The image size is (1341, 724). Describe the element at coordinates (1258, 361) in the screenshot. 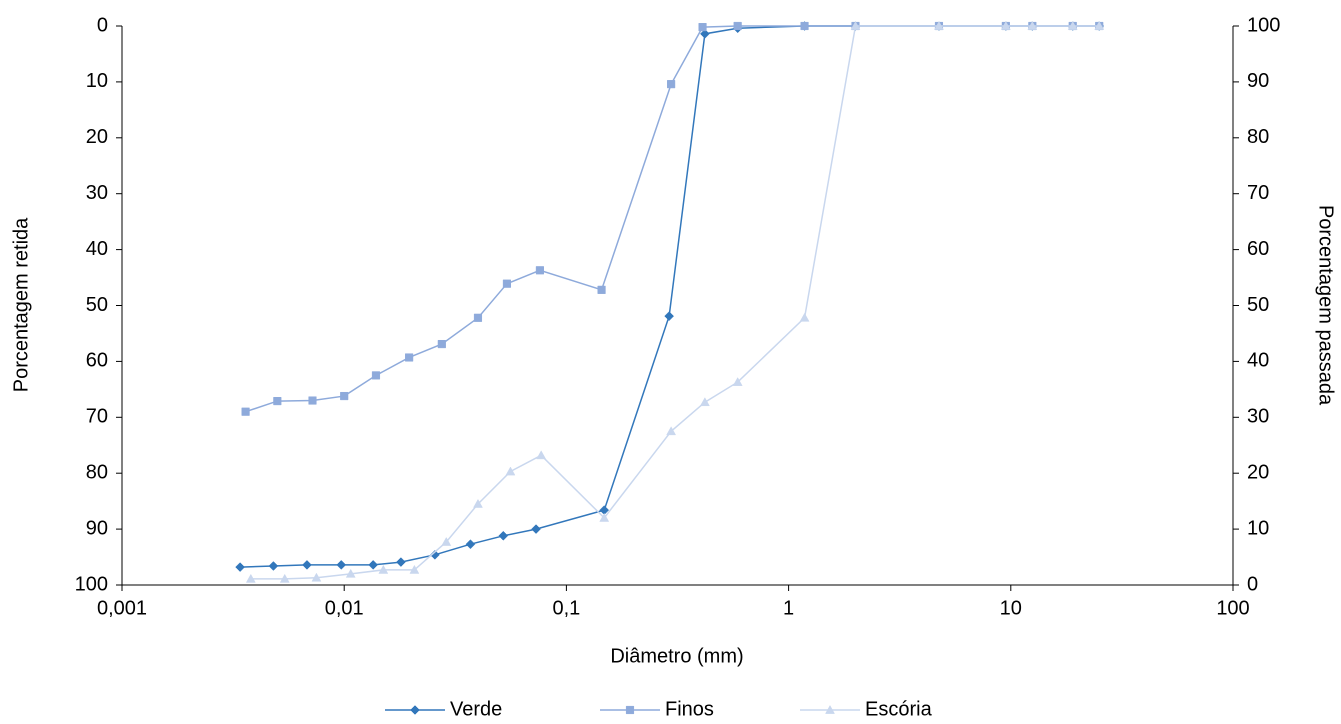

I see `y2-tick-label: 40` at that location.